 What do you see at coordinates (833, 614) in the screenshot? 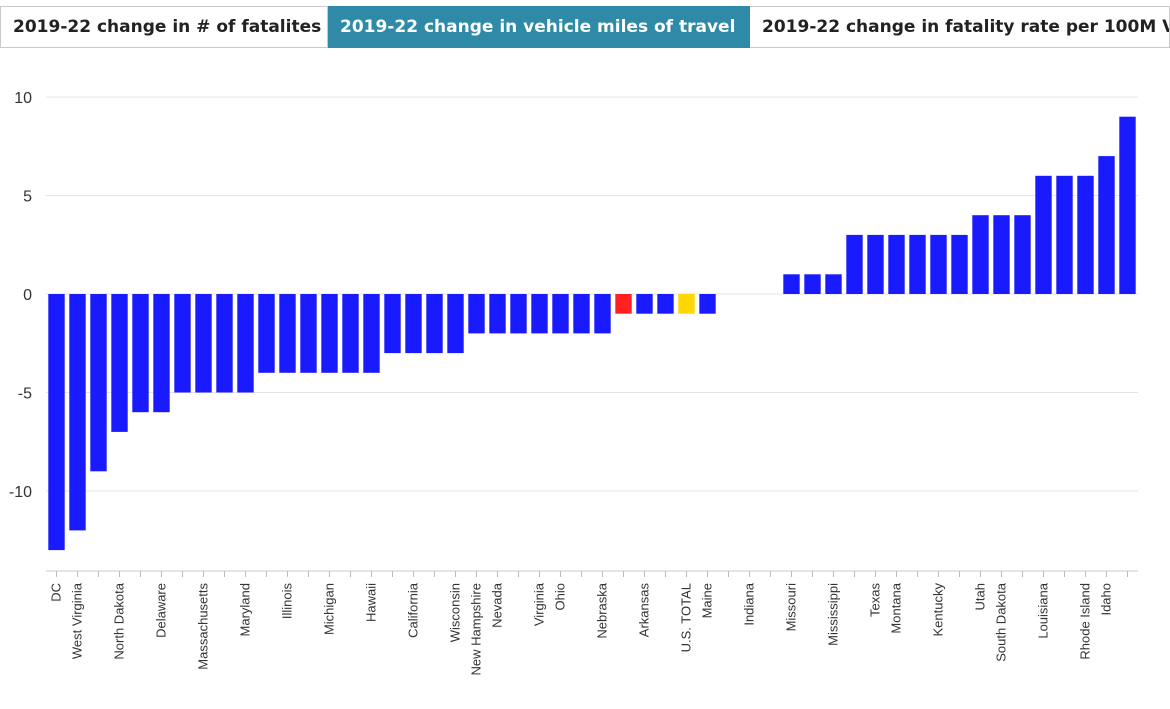
I see `x-category-label: Mississippi` at bounding box center [833, 614].